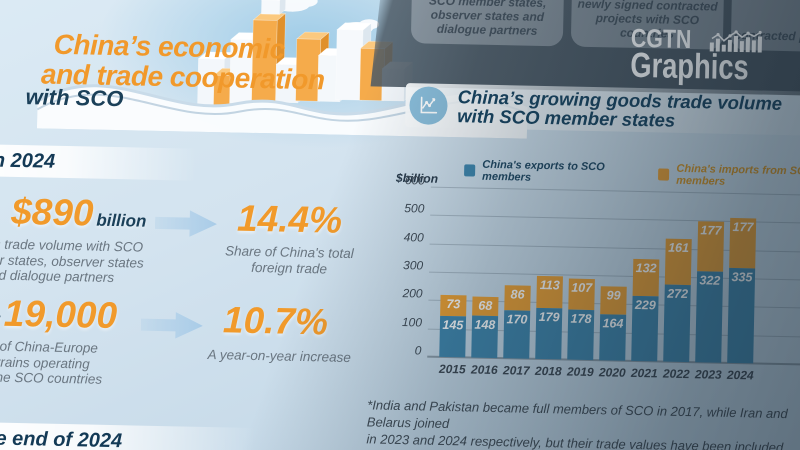 The height and width of the screenshot is (450, 800). I want to click on imports-segment-2017: 86, so click(517, 298).